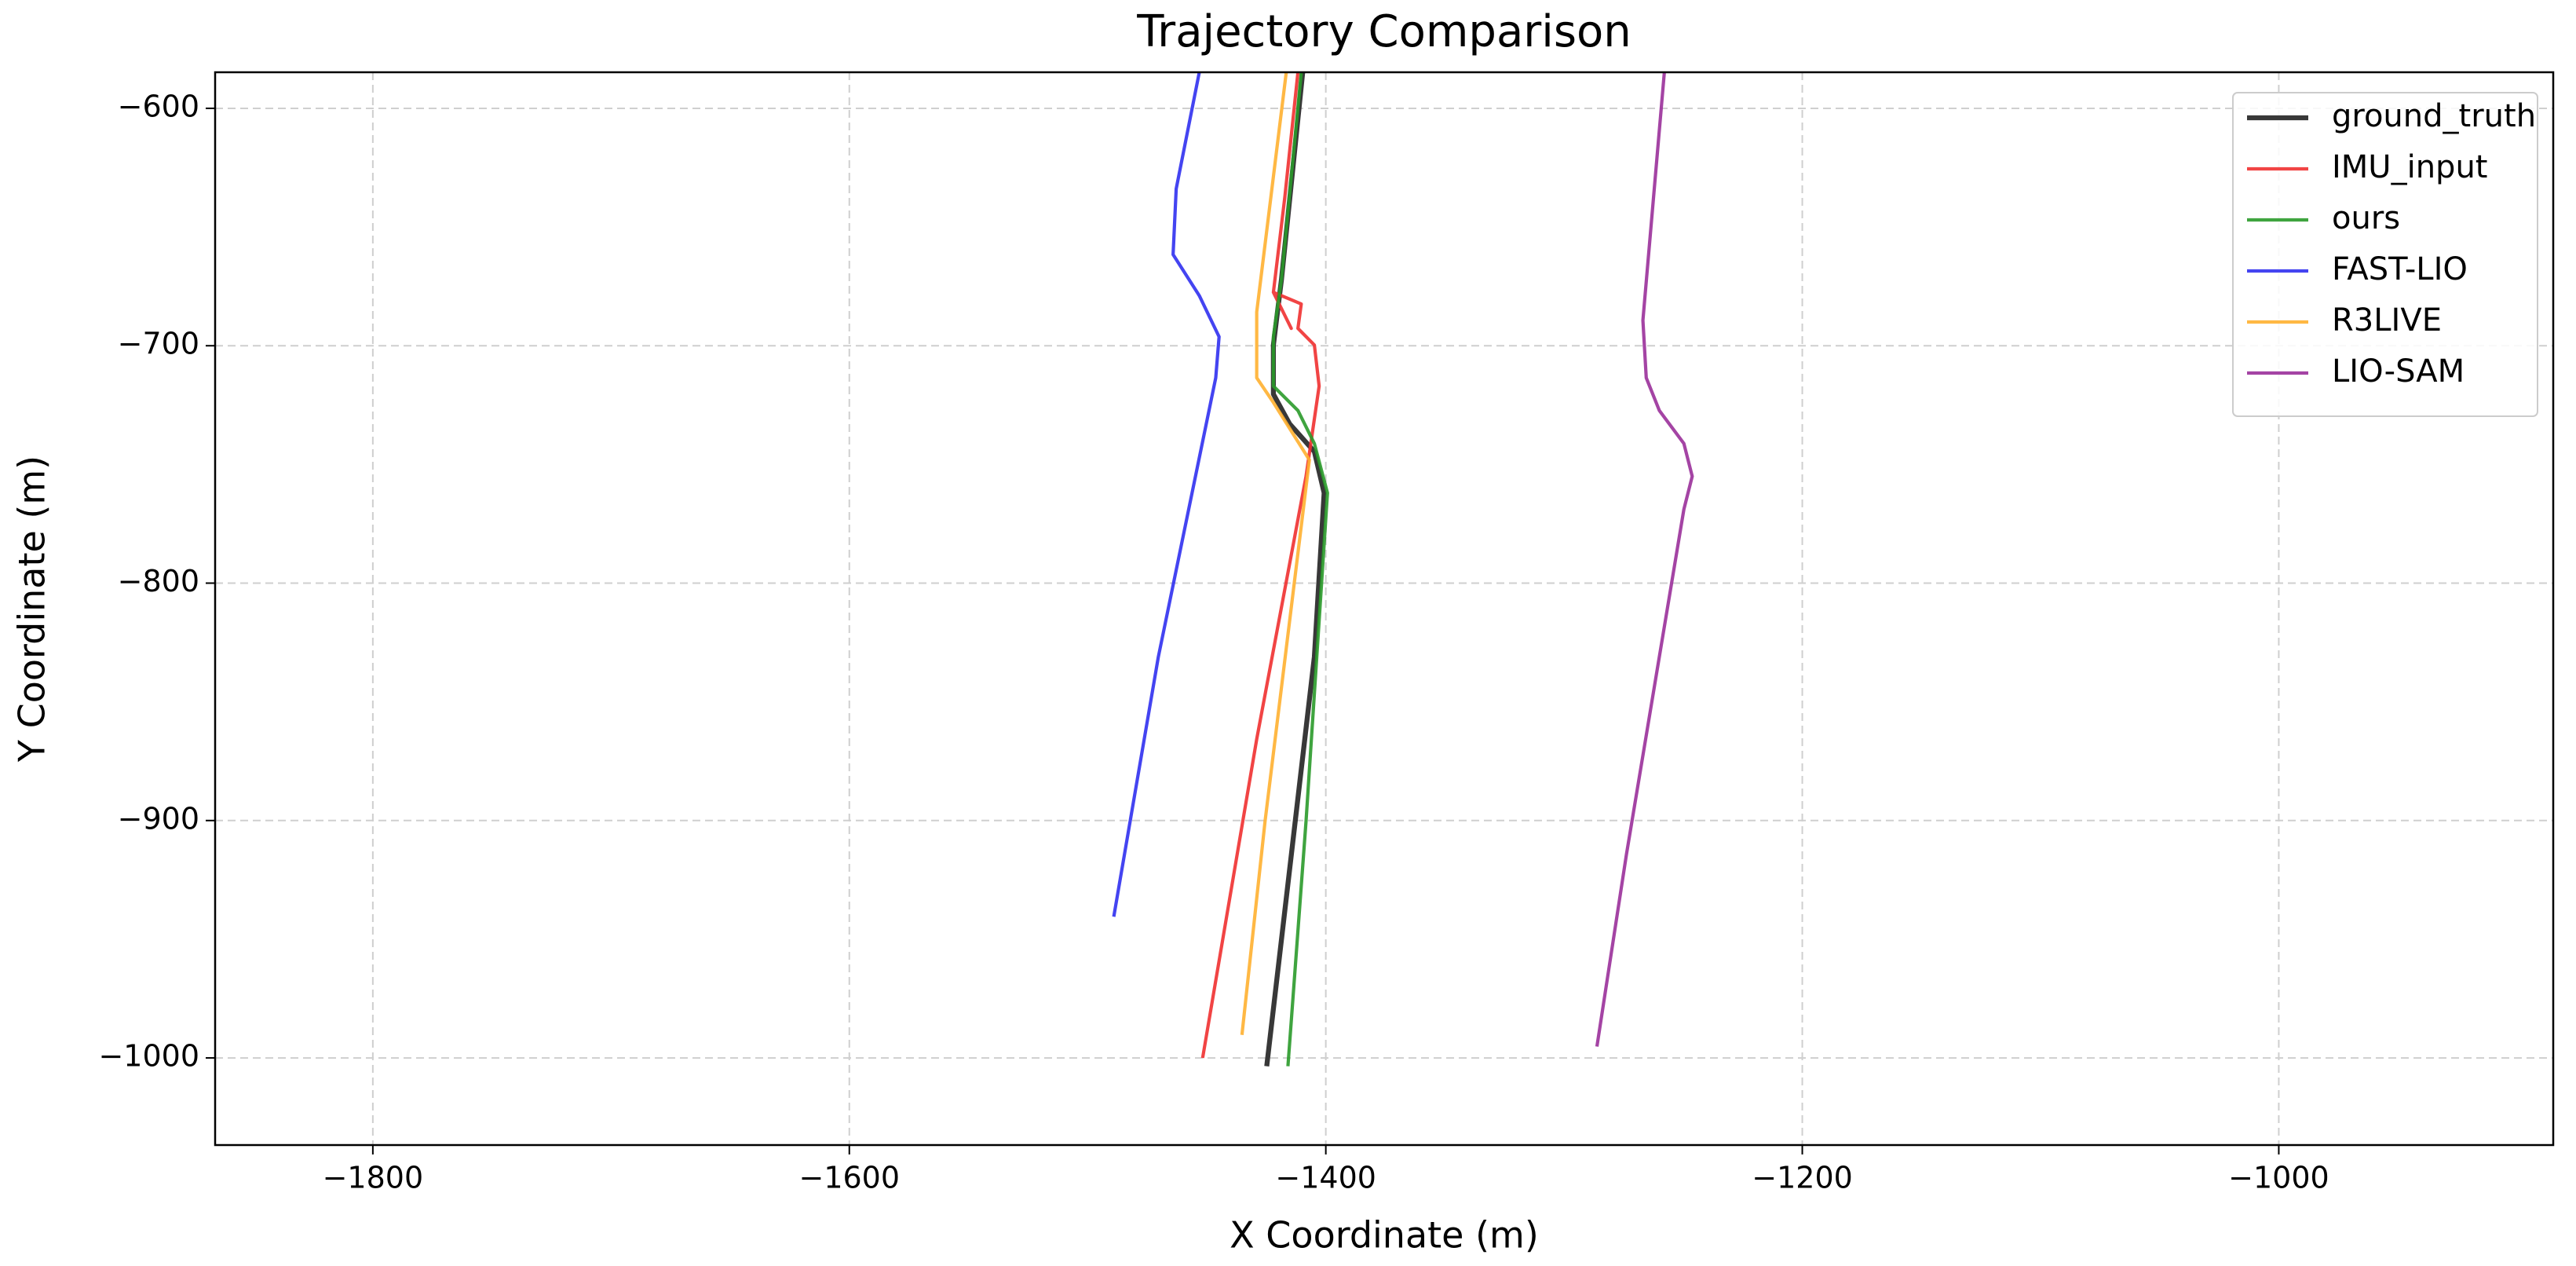  I want to click on x-tick-label: −1800, so click(373, 1178).